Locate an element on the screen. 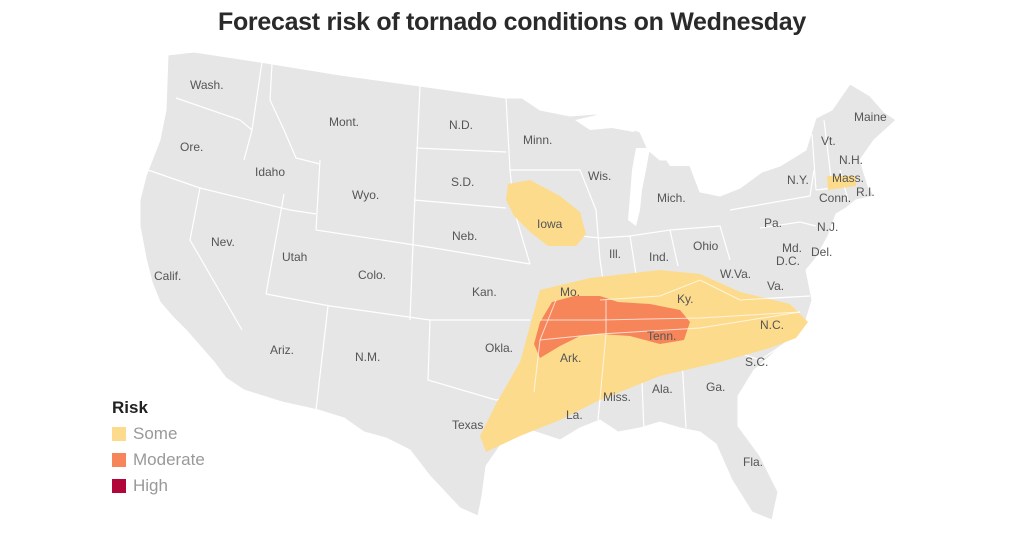  state-label: R.I. is located at coordinates (865, 192).